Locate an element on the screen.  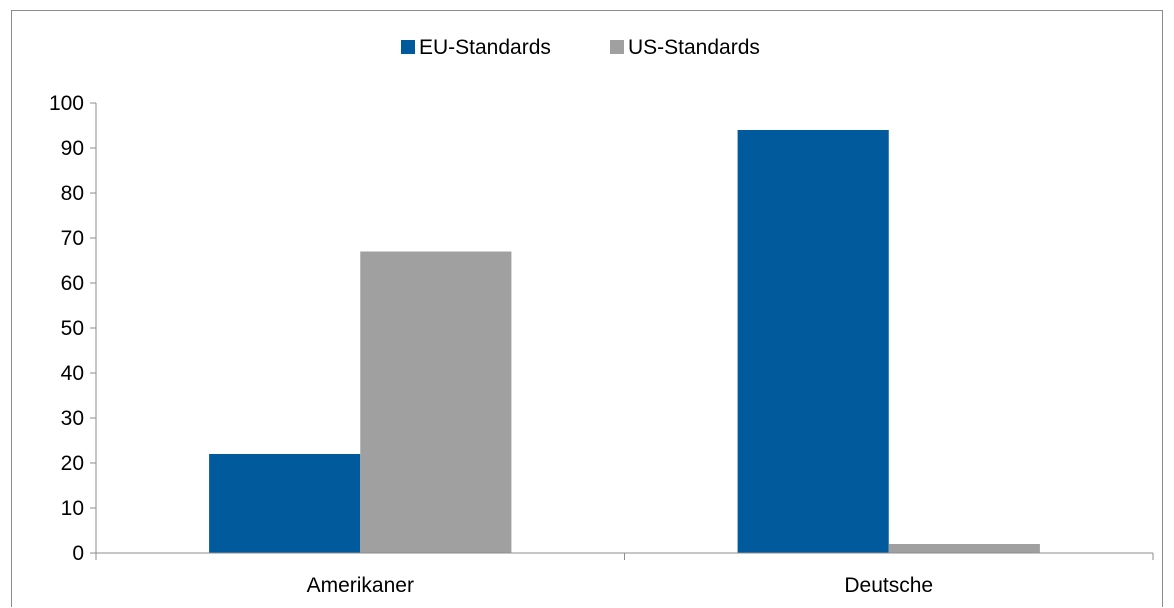
x-axis: Amerikaner Deutsche is located at coordinates (624, 574).